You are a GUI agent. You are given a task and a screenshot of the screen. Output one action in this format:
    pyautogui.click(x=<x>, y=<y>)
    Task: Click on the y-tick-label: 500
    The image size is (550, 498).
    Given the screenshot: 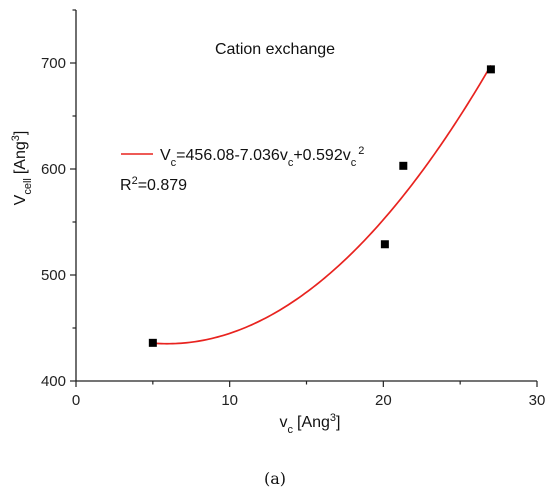 What is the action you would take?
    pyautogui.click(x=53, y=275)
    